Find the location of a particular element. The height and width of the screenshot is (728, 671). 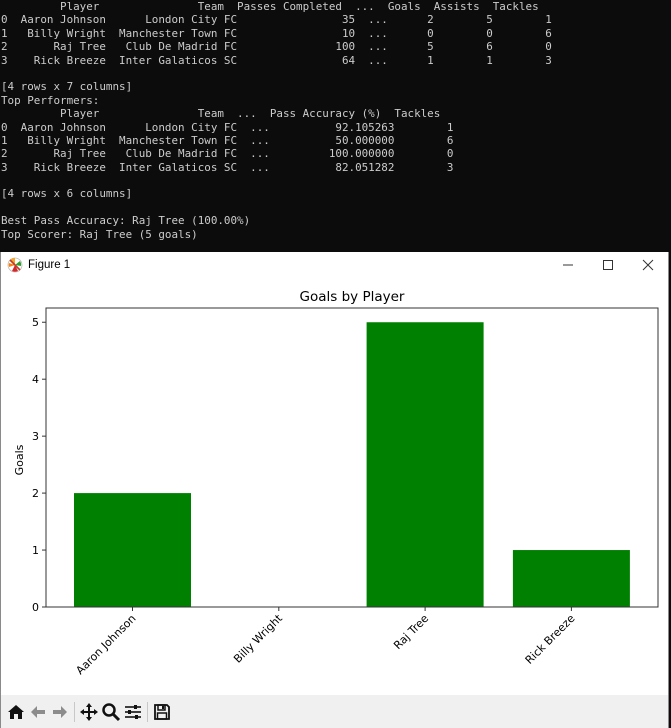

bar-rick-breeze is located at coordinates (571, 578).